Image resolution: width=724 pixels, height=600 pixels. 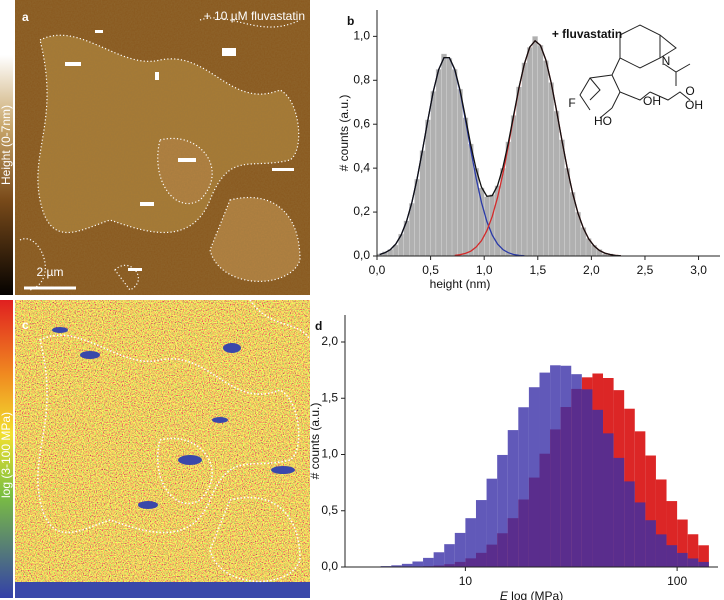 I want to click on panel-label: b, so click(x=350, y=21).